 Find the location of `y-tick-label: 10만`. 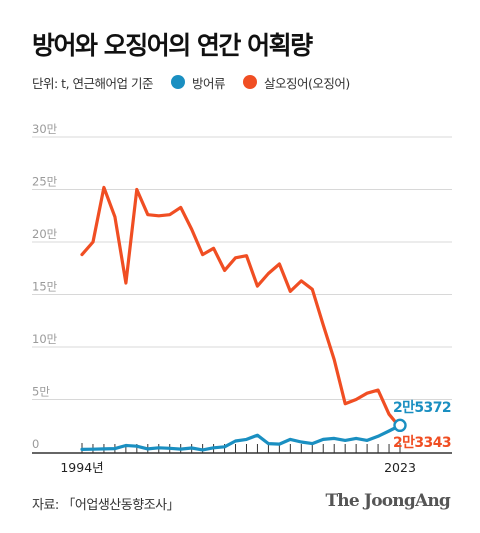

y-tick-label: 10만 is located at coordinates (45, 339).